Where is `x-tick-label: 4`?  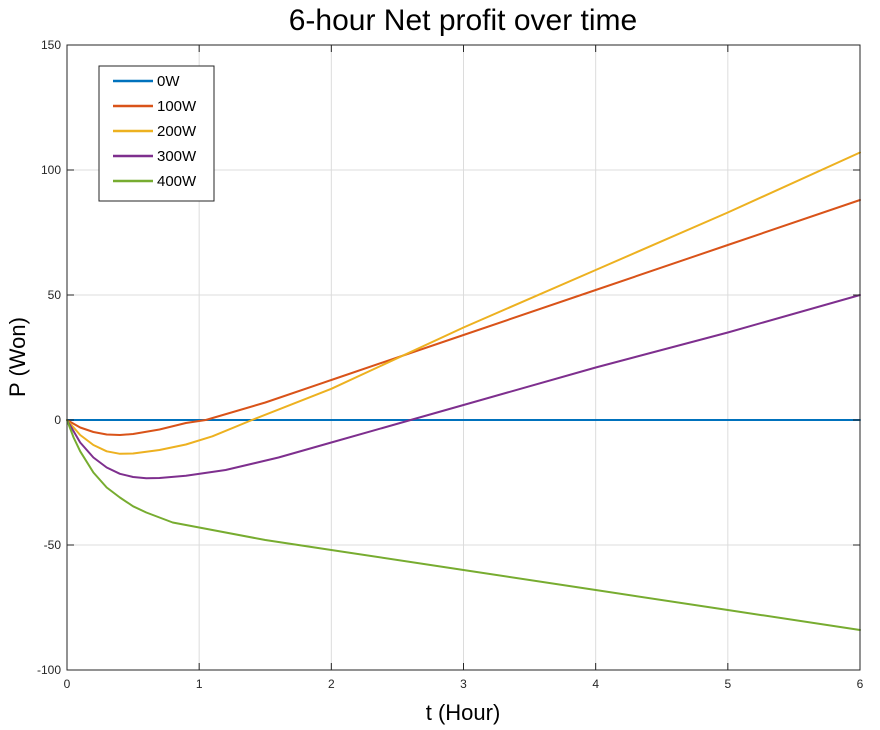
x-tick-label: 4 is located at coordinates (595, 684).